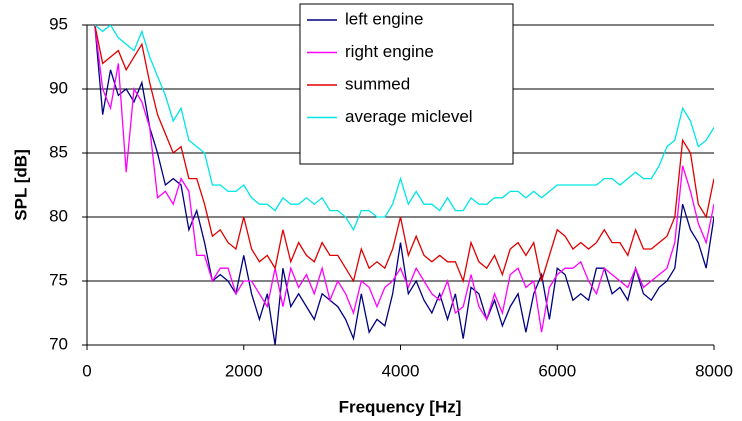 Image resolution: width=742 pixels, height=421 pixels. What do you see at coordinates (86, 370) in the screenshot?
I see `x-tick-label: 0` at bounding box center [86, 370].